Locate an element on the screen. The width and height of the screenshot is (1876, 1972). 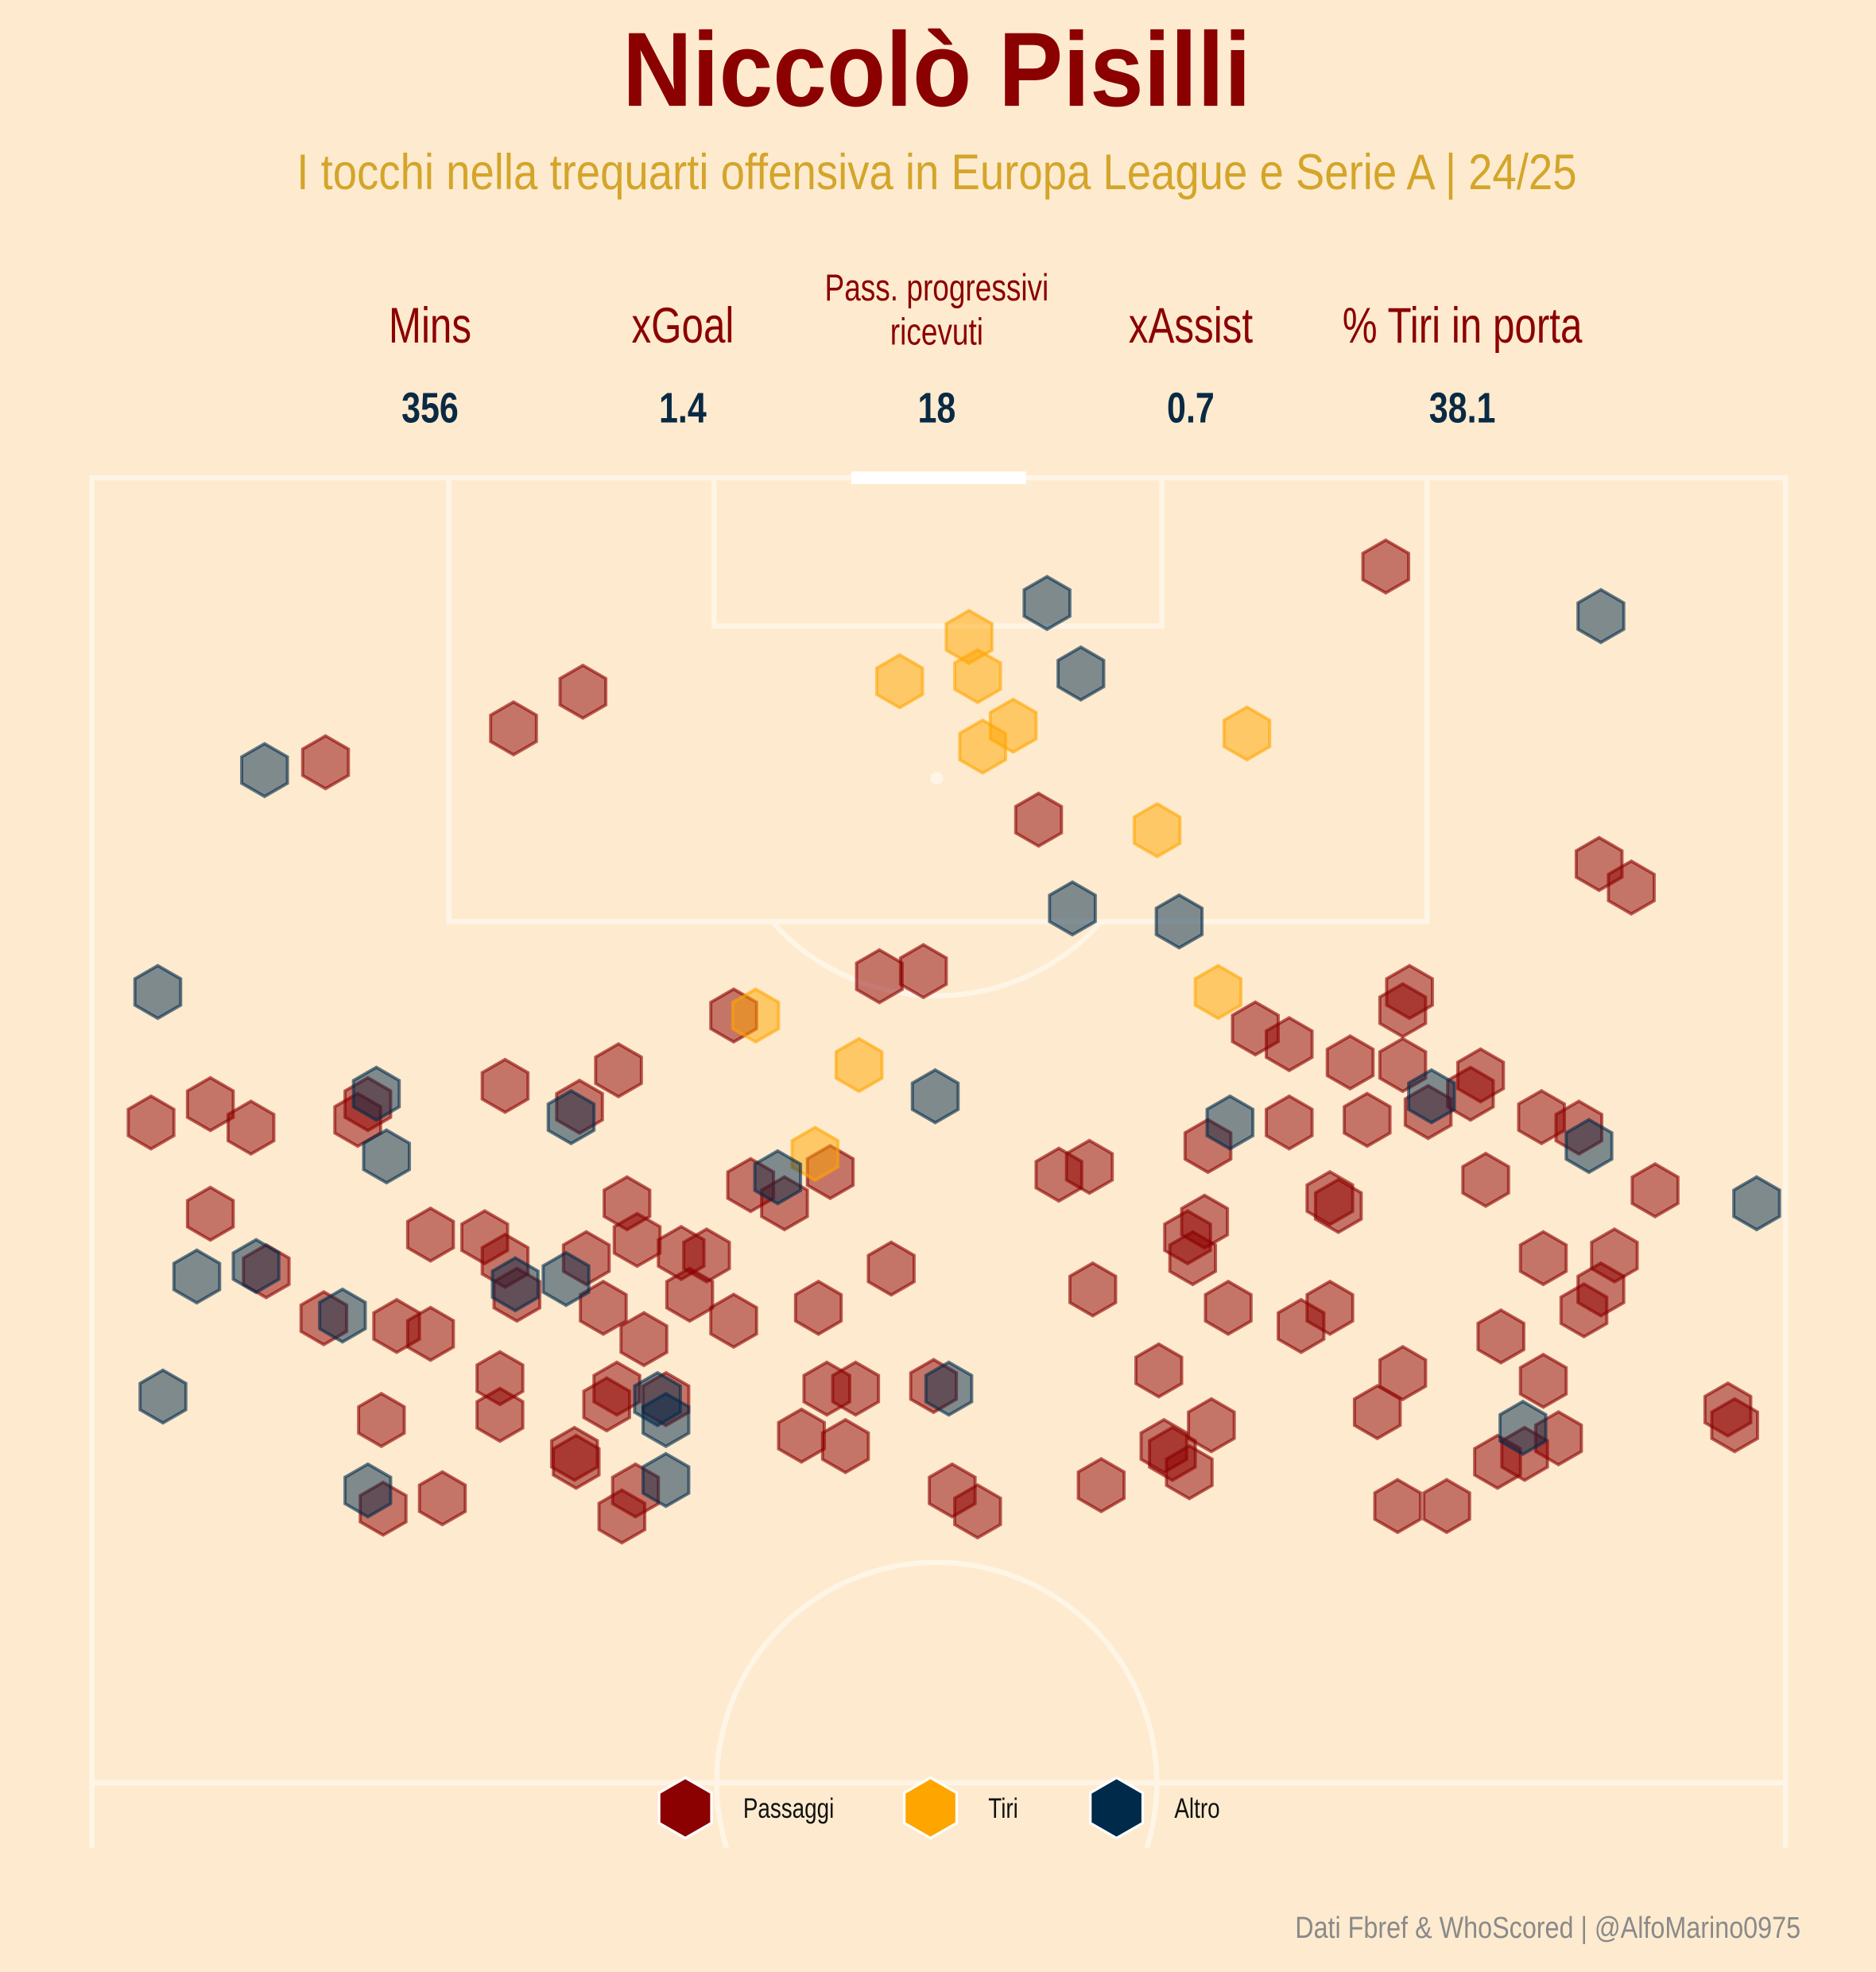
penalty-spot is located at coordinates (937, 778).